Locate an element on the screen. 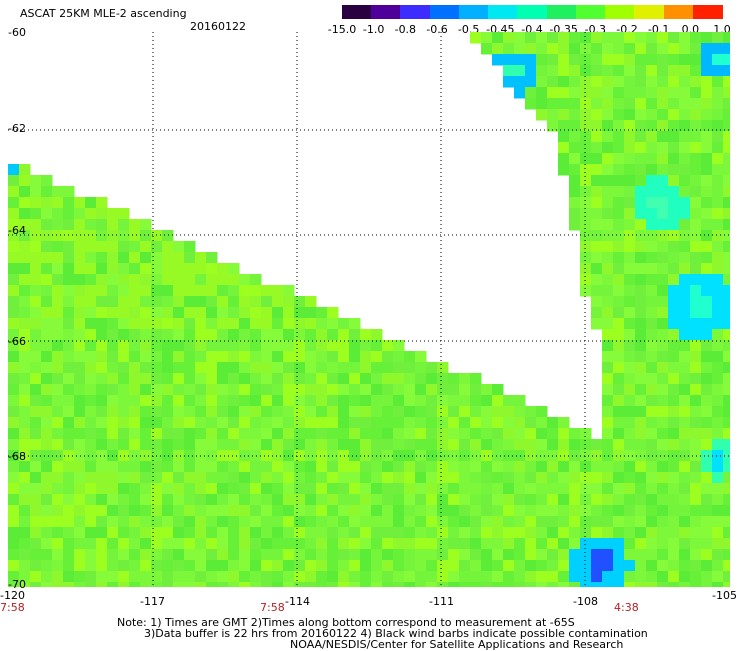 Image resolution: width=740 pixels, height=651 pixels. colorbar-label: -1.0 is located at coordinates (373, 29).